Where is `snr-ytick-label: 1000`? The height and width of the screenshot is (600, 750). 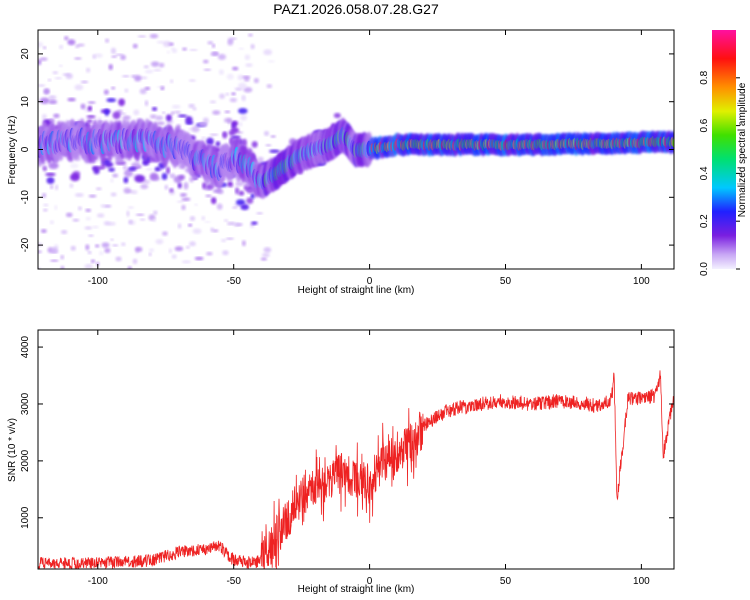
snr-ytick-label: 1000 is located at coordinates (25, 517).